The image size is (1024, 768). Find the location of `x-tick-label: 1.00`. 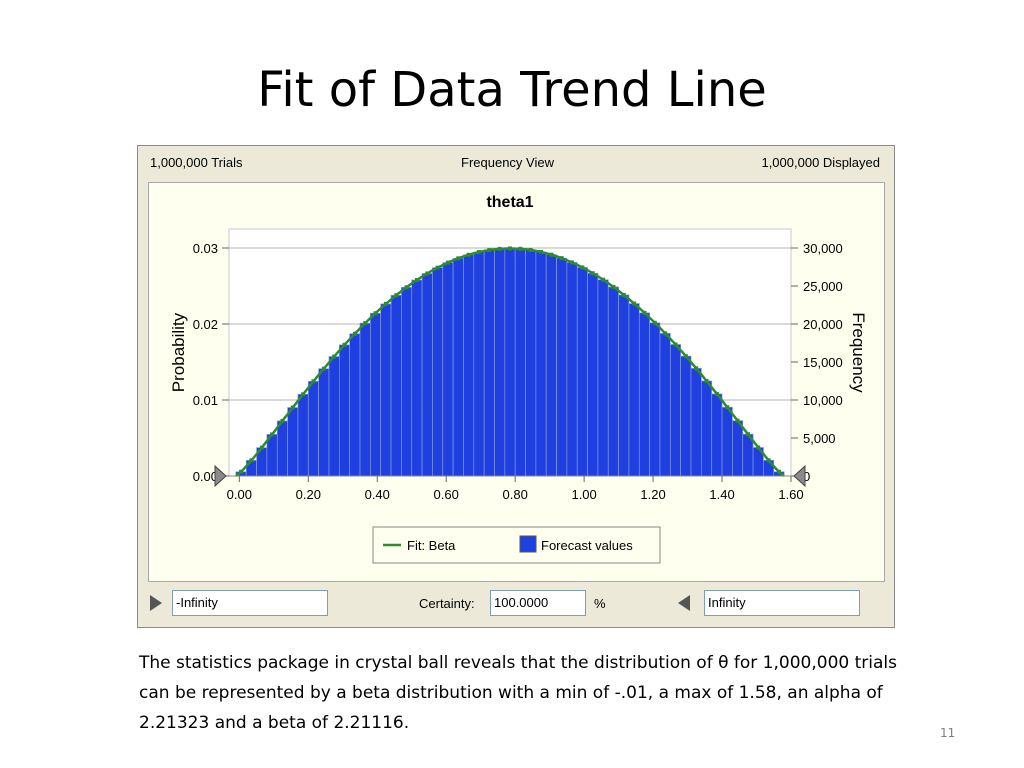

x-tick-label: 1.00 is located at coordinates (583, 494).